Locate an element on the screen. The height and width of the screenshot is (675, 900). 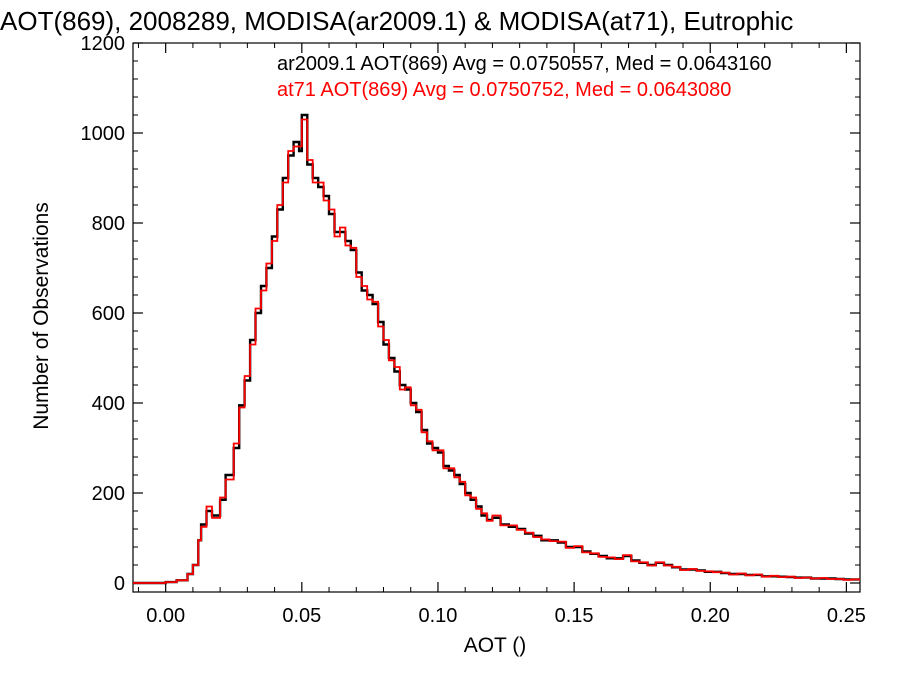
x-tick-label: 0.05 is located at coordinates (301, 616).